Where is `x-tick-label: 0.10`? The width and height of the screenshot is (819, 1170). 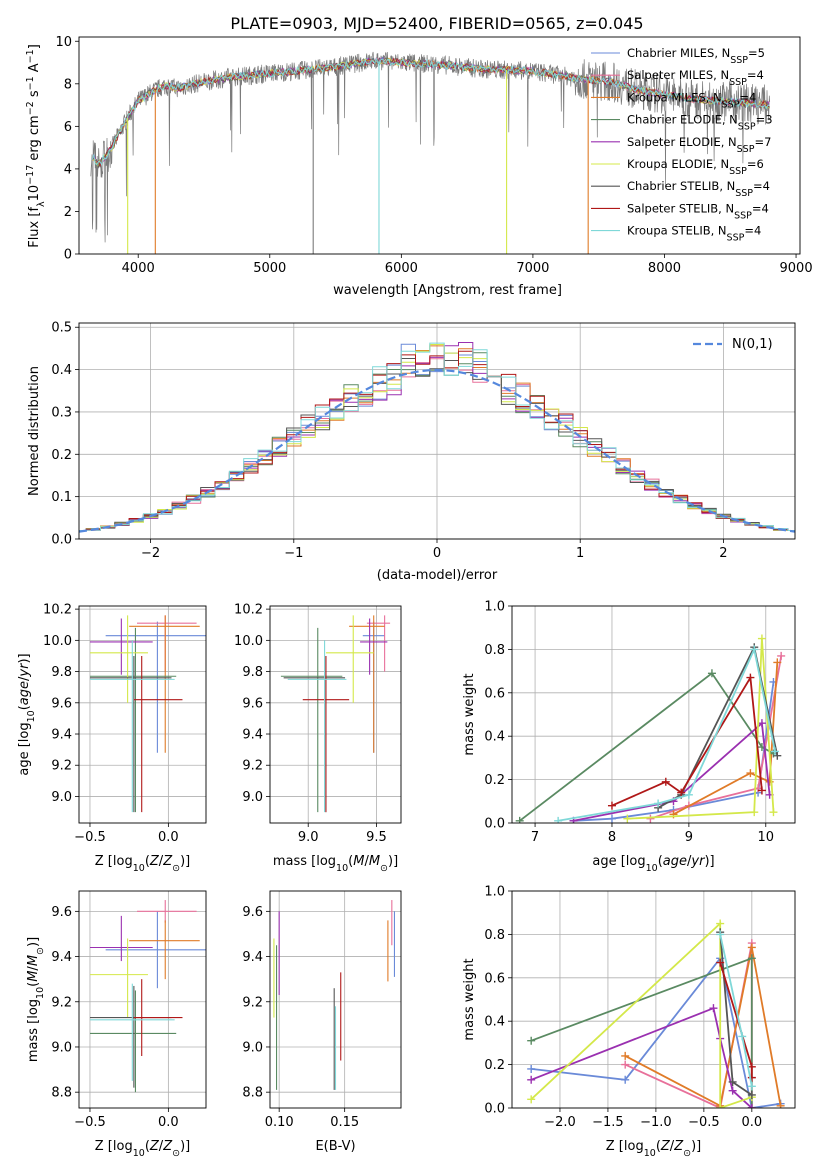 x-tick-label: 0.10 is located at coordinates (279, 1122).